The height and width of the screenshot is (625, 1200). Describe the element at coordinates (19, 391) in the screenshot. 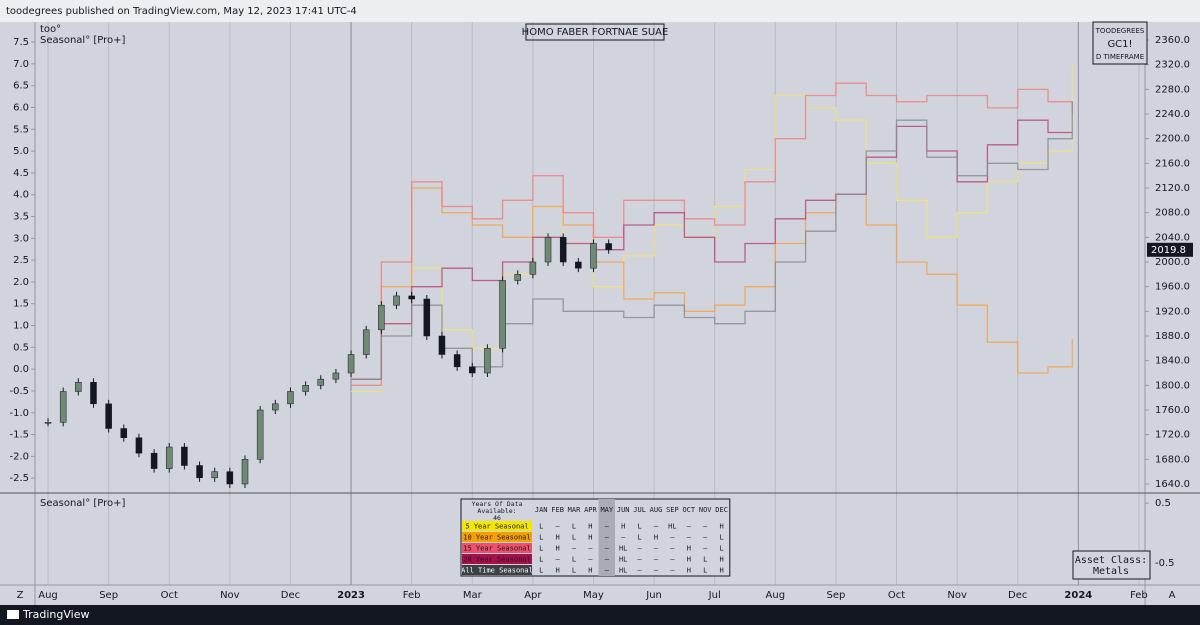

I see `y-tick-label: -0.5` at that location.